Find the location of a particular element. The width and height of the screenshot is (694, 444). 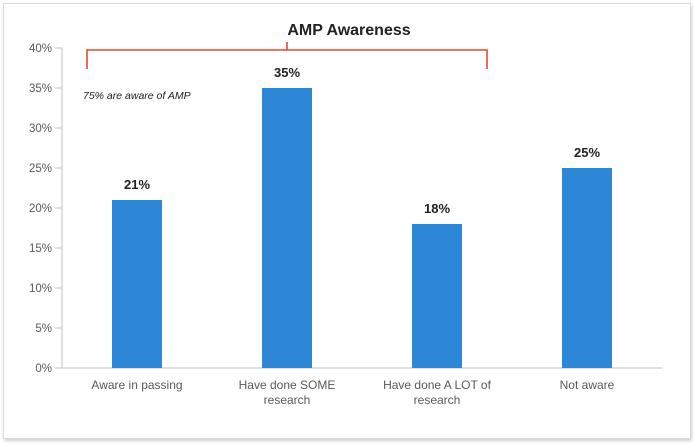

bar-value-label: 21% is located at coordinates (137, 184).